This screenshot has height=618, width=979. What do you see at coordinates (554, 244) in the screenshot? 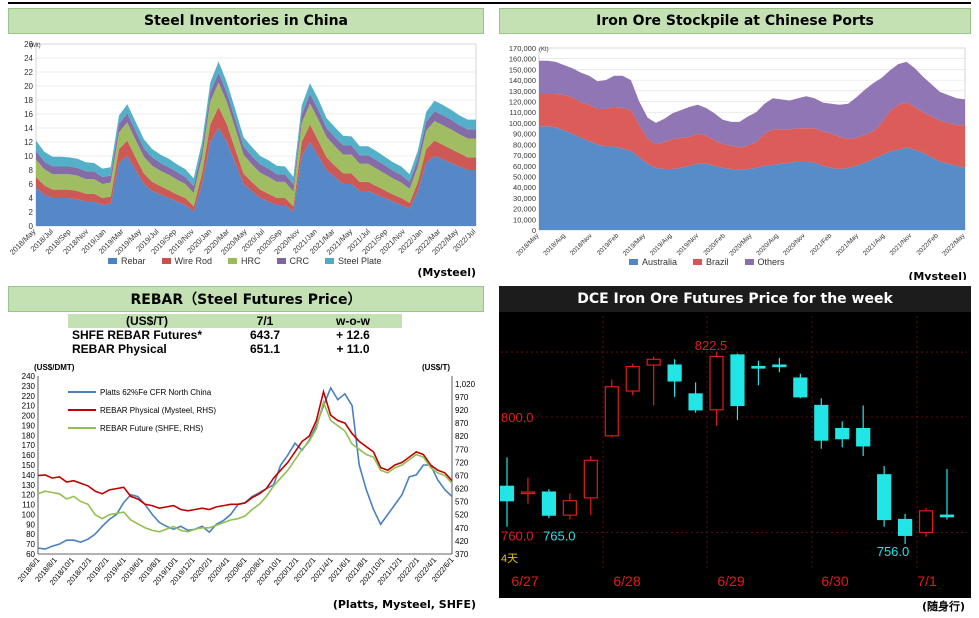
I see `x-tick-label: 2018/Aug` at bounding box center [554, 244].